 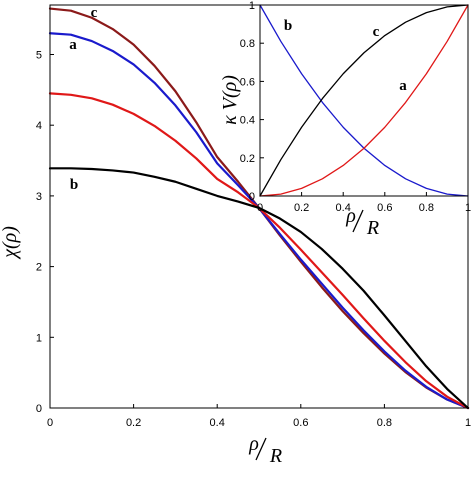 I want to click on main-x-tick-label: 0.2, so click(x=133, y=423).